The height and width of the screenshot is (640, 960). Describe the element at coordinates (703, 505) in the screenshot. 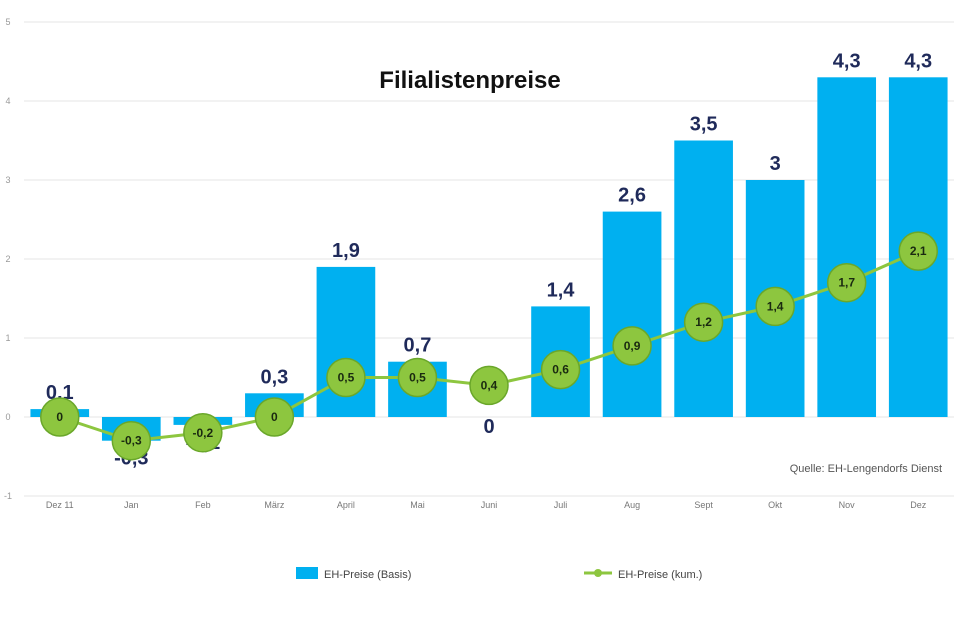

I see `x-tick-label: Sept` at that location.